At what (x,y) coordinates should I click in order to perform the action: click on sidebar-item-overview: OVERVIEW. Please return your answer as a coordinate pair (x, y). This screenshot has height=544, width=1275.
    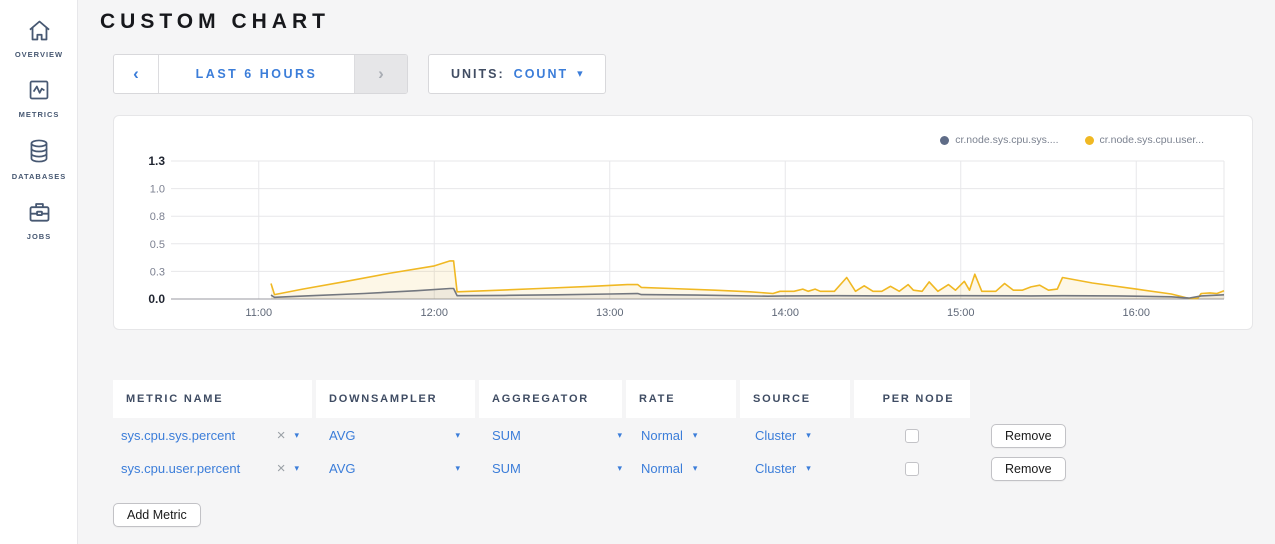
    Looking at the image, I should click on (39, 29).